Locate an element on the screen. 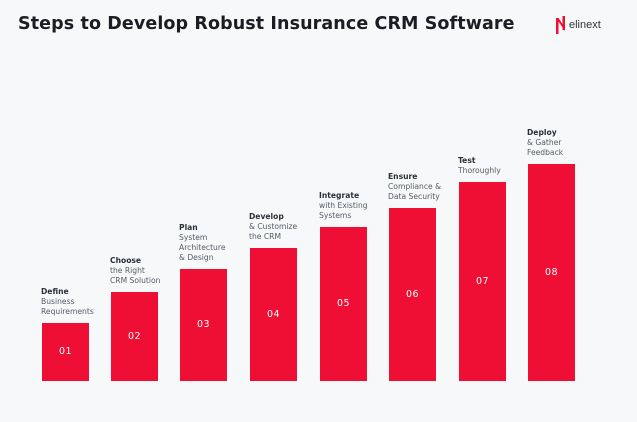 The image size is (637, 422). step-bar: 04 is located at coordinates (273, 314).